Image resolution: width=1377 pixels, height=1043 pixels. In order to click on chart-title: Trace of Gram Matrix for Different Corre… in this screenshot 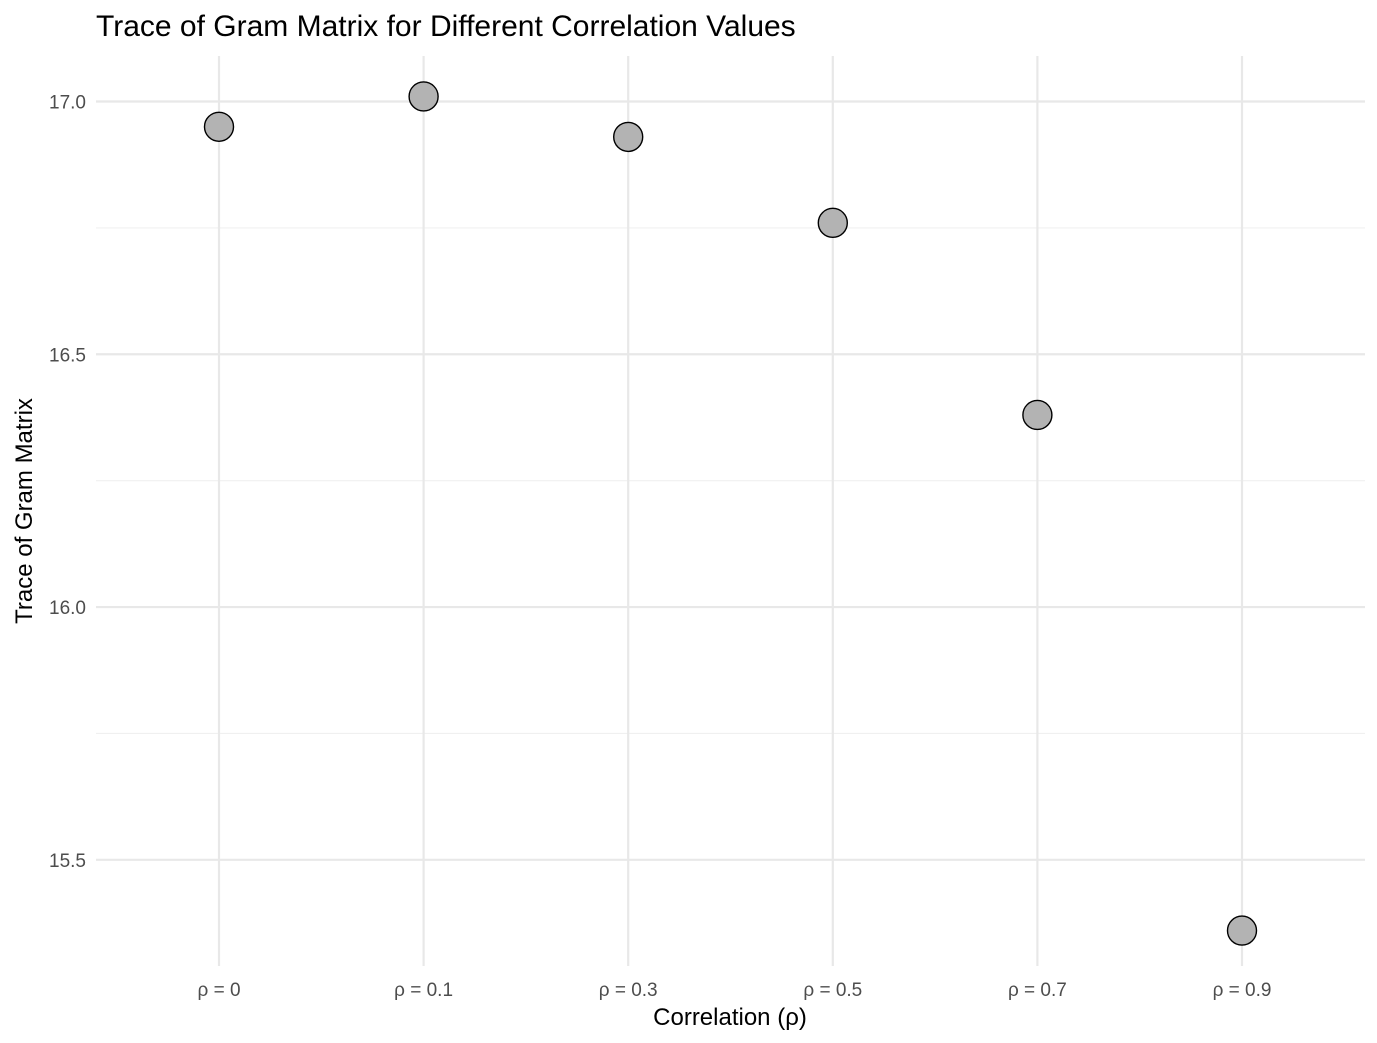, I will do `click(446, 26)`.